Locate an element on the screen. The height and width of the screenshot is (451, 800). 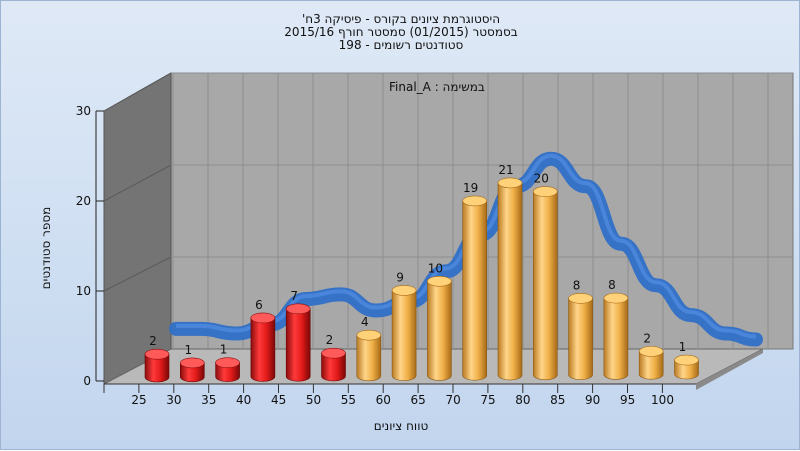
data-label-45: 7 is located at coordinates (294, 296).